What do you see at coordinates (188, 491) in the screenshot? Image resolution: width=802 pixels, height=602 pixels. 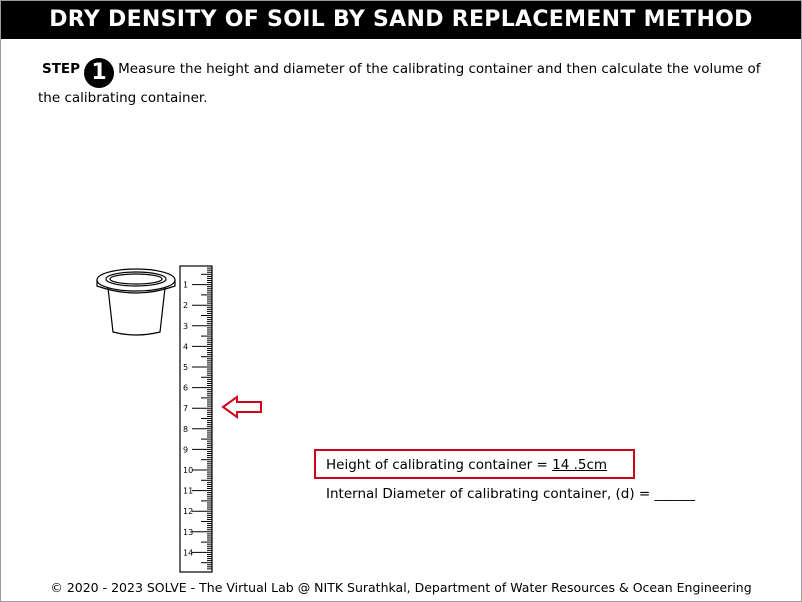 I see `ruler-label: 11` at bounding box center [188, 491].